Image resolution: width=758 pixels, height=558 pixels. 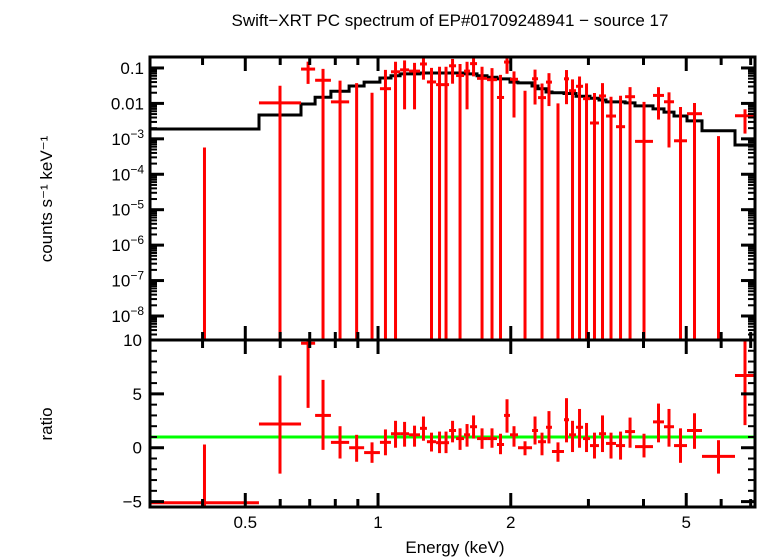 What do you see at coordinates (245, 522) in the screenshot?
I see `x-tick-label: 0.5` at bounding box center [245, 522].